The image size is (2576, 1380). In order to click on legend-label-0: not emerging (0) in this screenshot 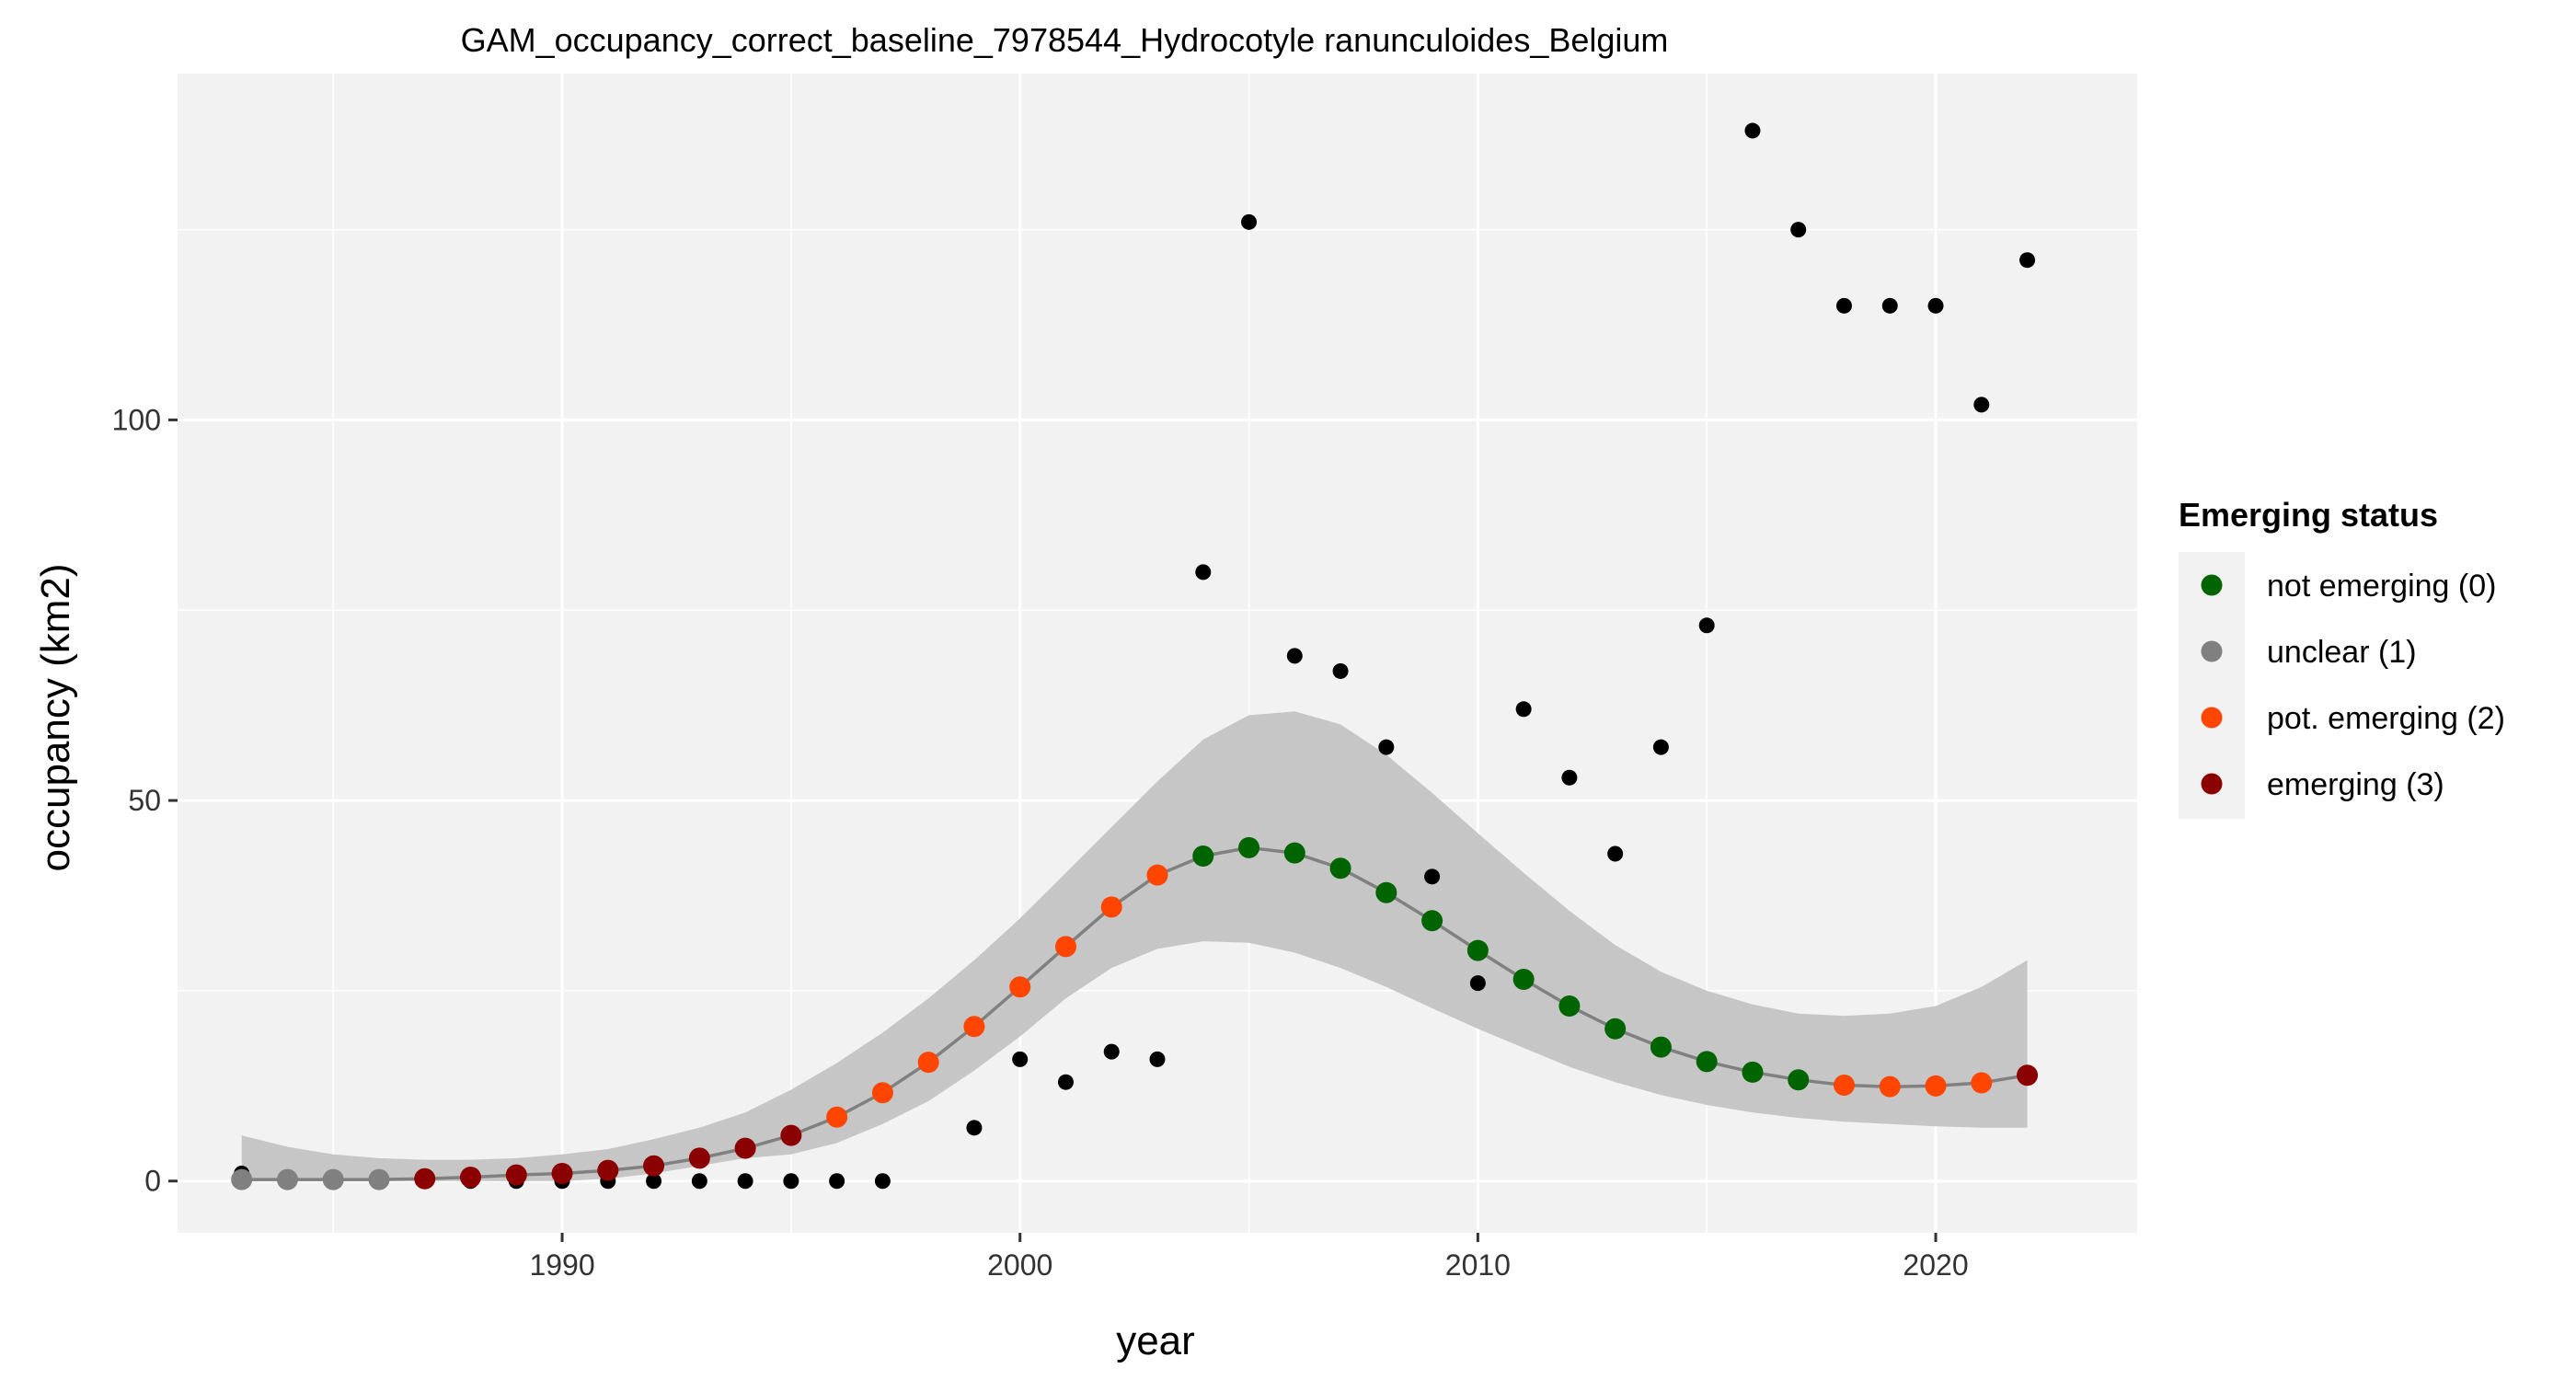, I will do `click(2381, 586)`.